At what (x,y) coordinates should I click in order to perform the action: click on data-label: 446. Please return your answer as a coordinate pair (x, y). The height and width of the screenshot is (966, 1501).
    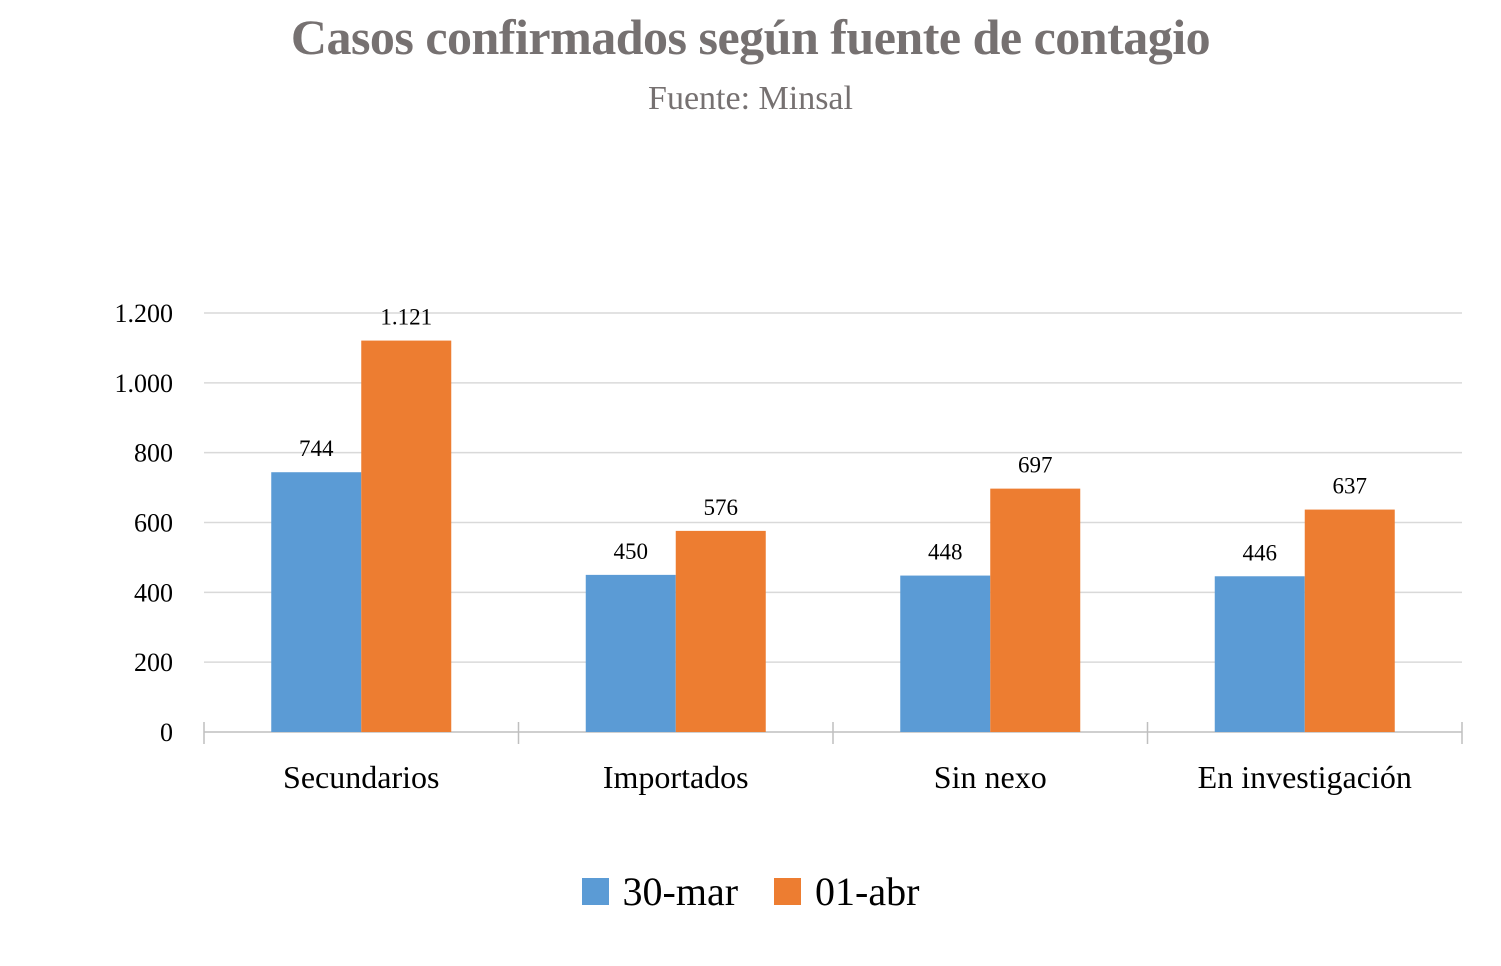
    Looking at the image, I should click on (1260, 552).